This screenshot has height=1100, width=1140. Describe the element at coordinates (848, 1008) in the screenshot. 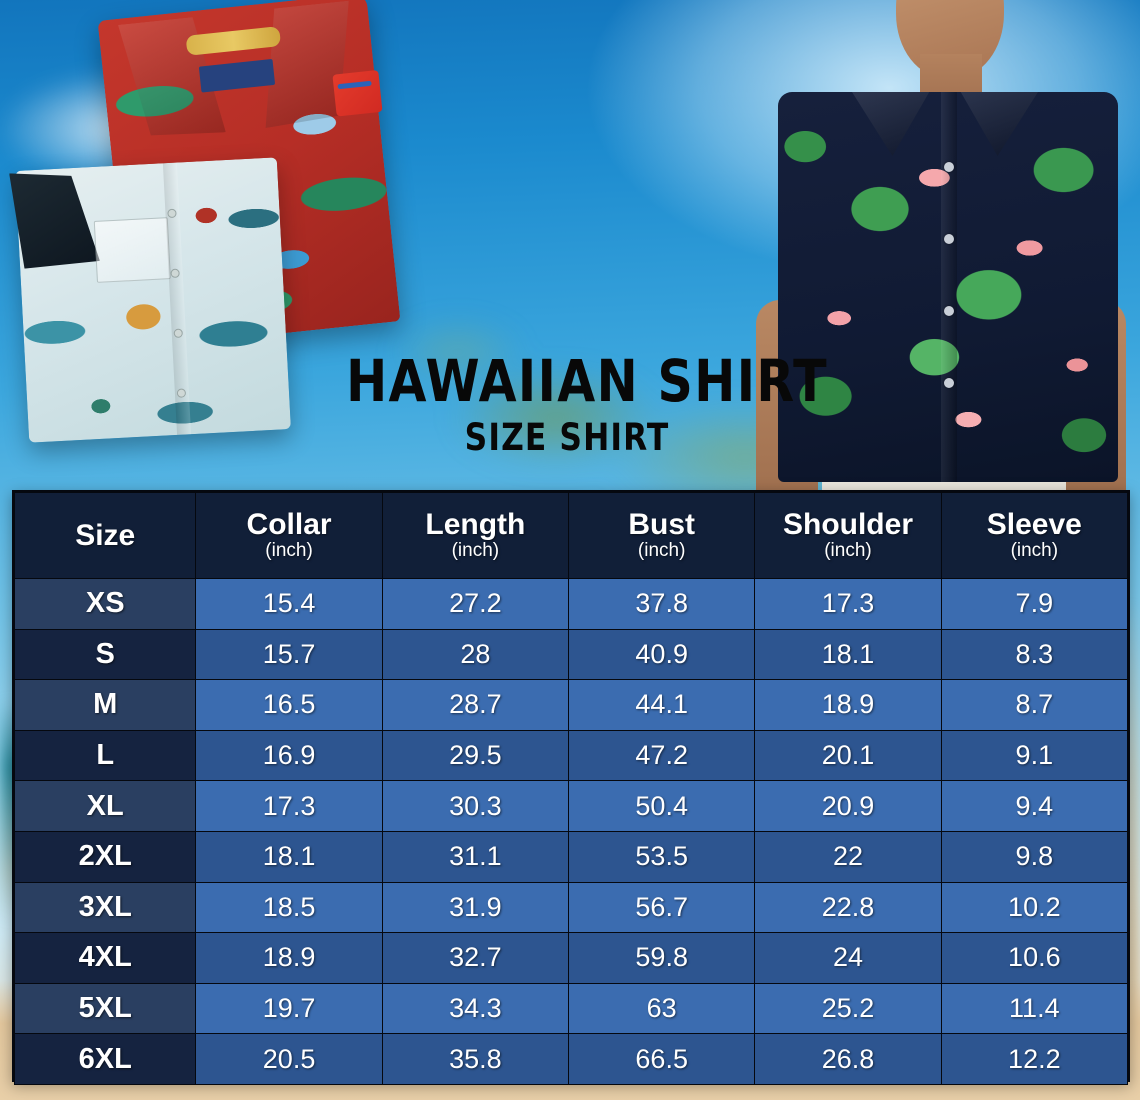

I see `cell-shoulder: 25.2` at that location.